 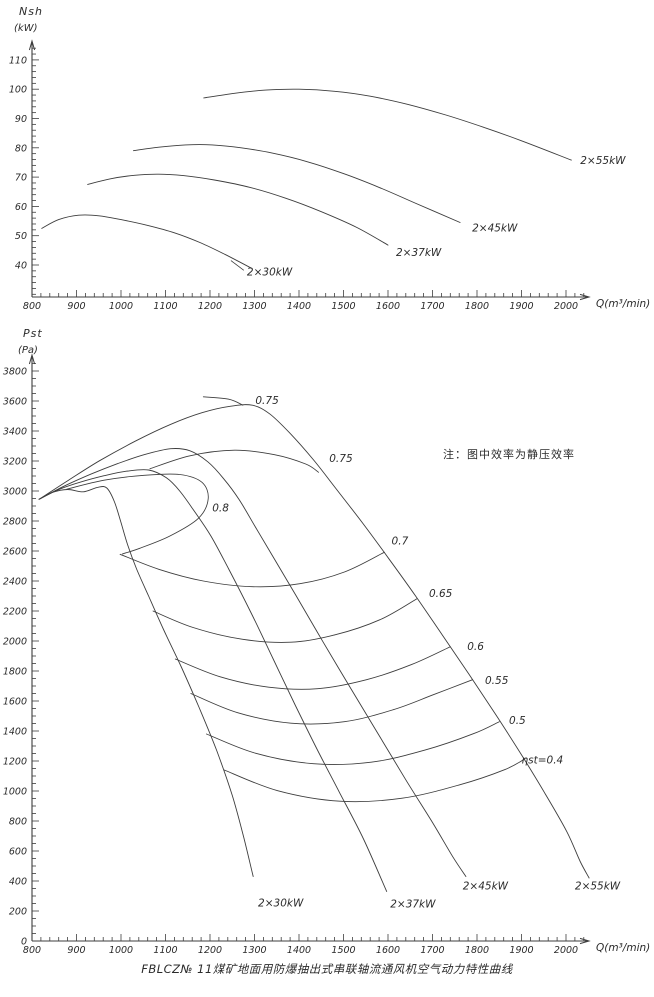 I want to click on bottom-curve-label-230kw: 2×30kW, so click(x=281, y=904).